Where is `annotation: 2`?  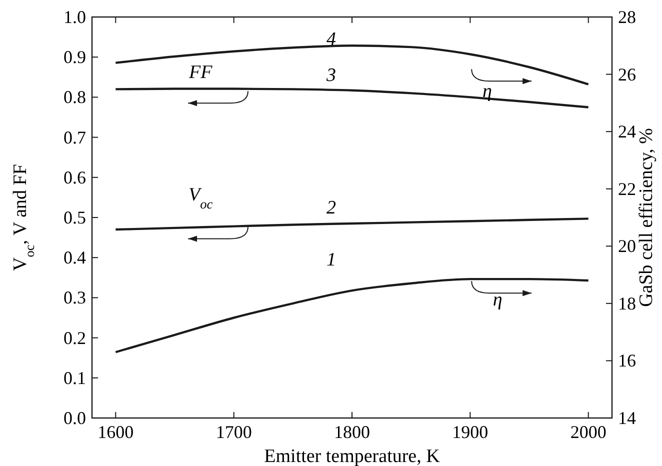
annotation: 2 is located at coordinates (331, 207).